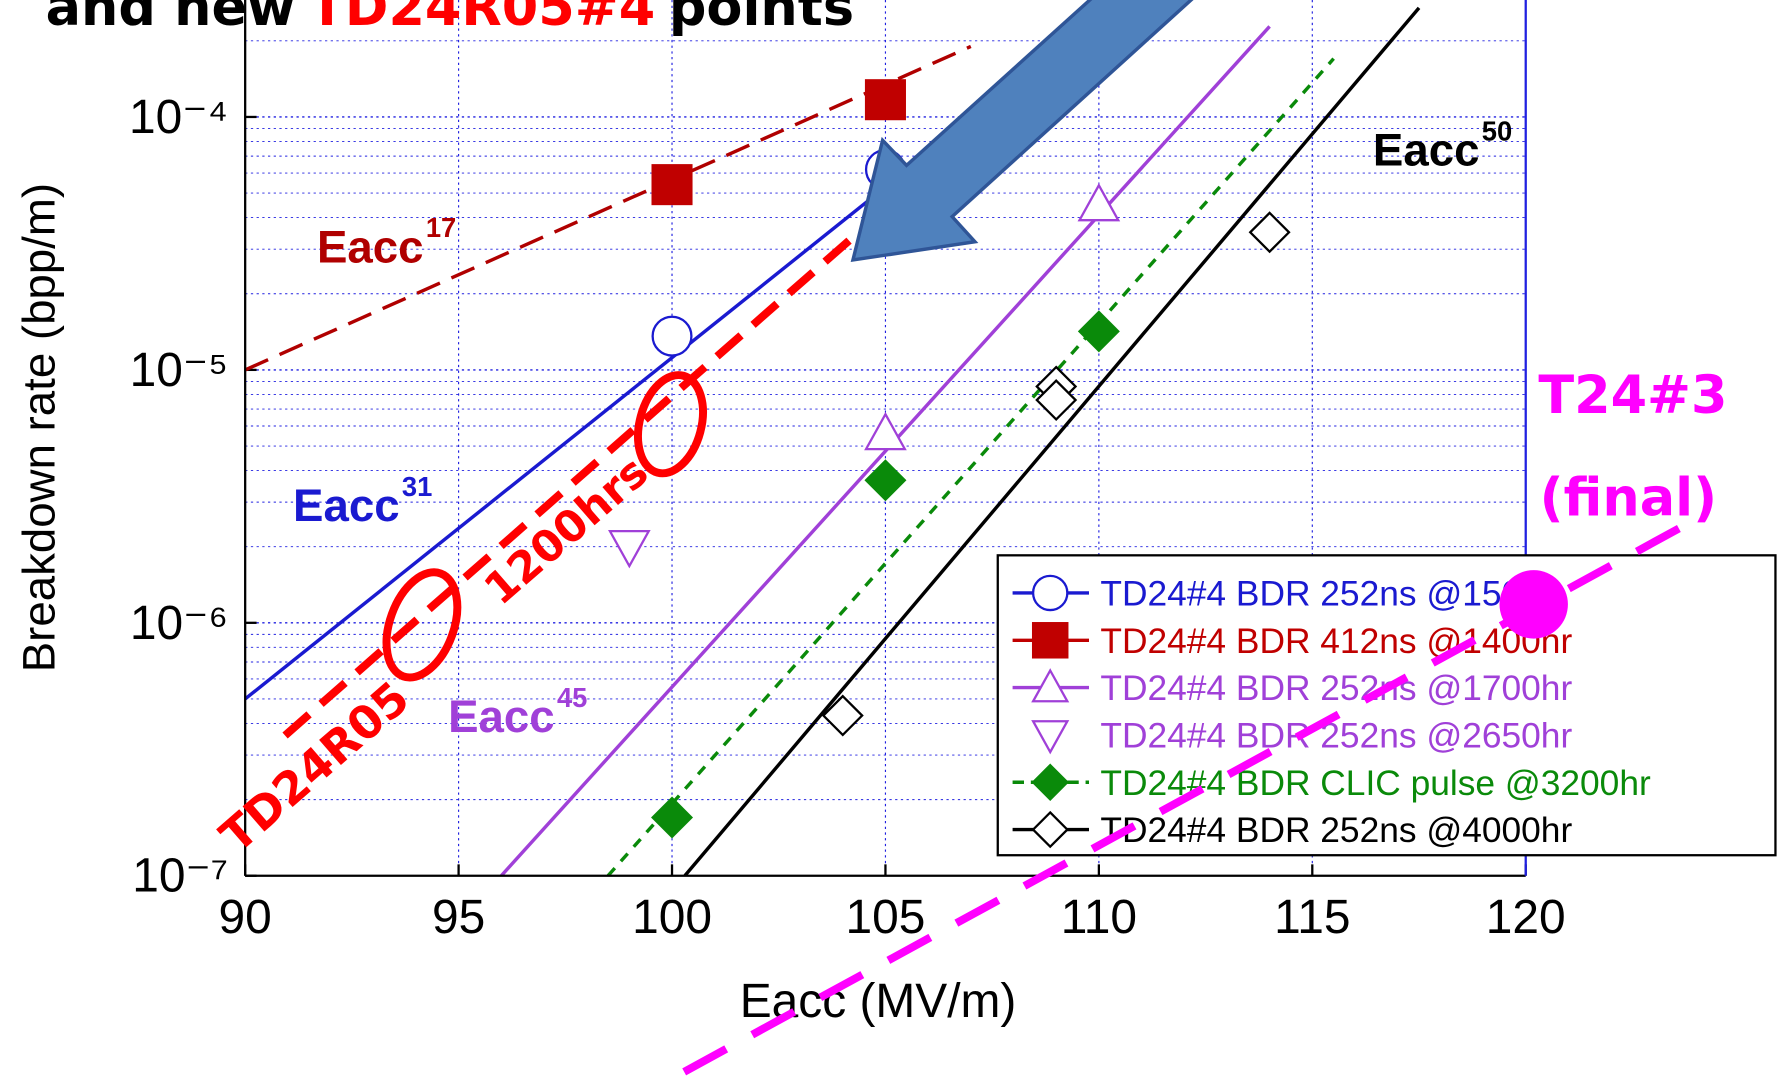 This screenshot has width=1788, height=1081. Describe the element at coordinates (672, 917) in the screenshot. I see `x-tick-label: 100` at that location.